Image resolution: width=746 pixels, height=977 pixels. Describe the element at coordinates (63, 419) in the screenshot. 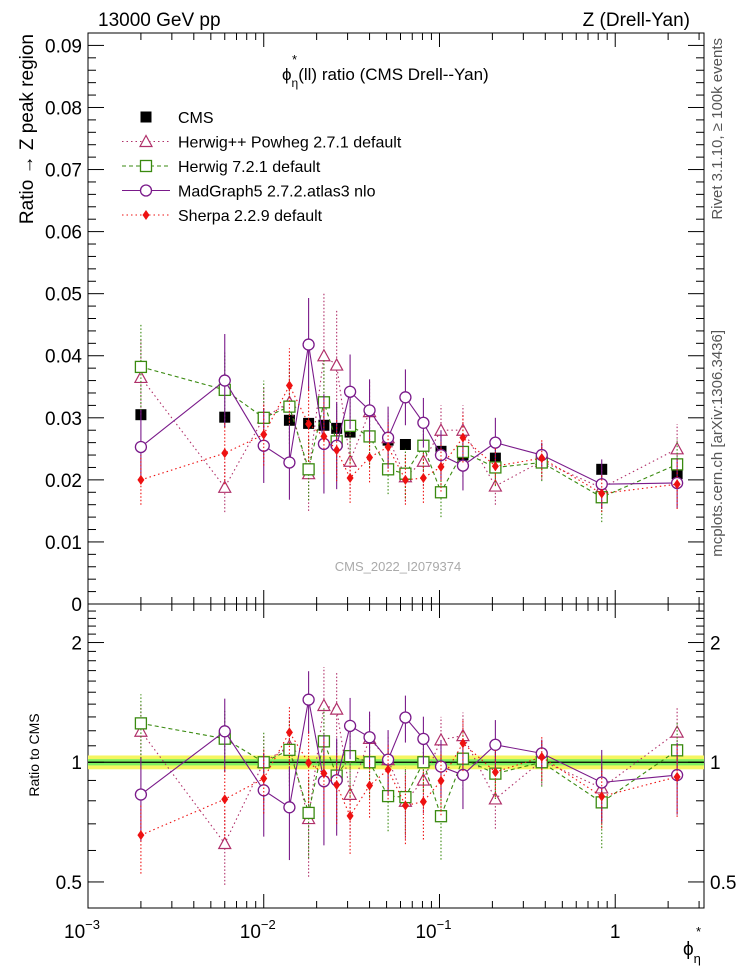

I see `y-tick-label: 0.03` at that location.